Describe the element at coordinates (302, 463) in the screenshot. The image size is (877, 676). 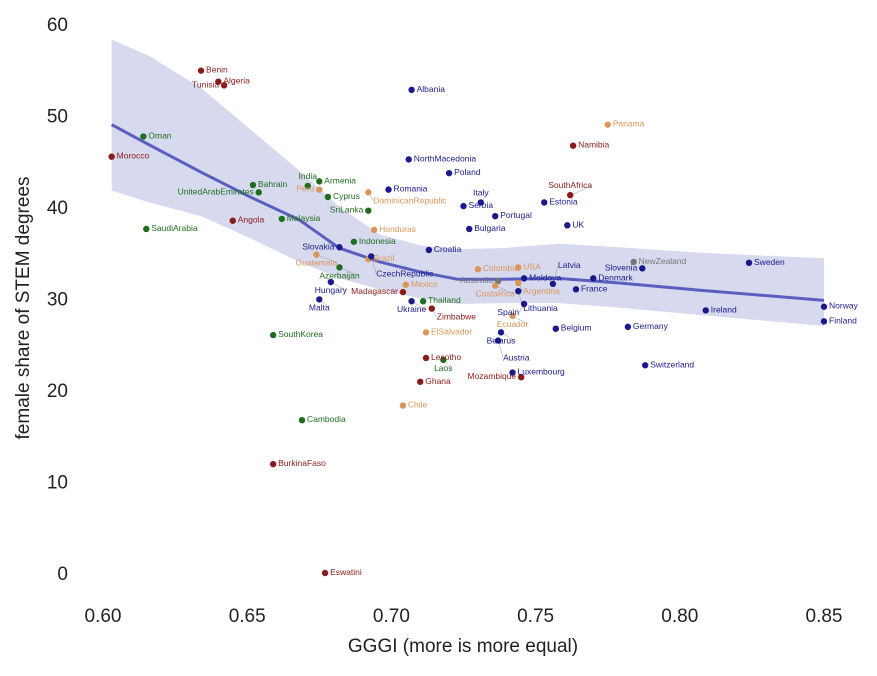
I see `point-label: BurkinaFaso` at that location.